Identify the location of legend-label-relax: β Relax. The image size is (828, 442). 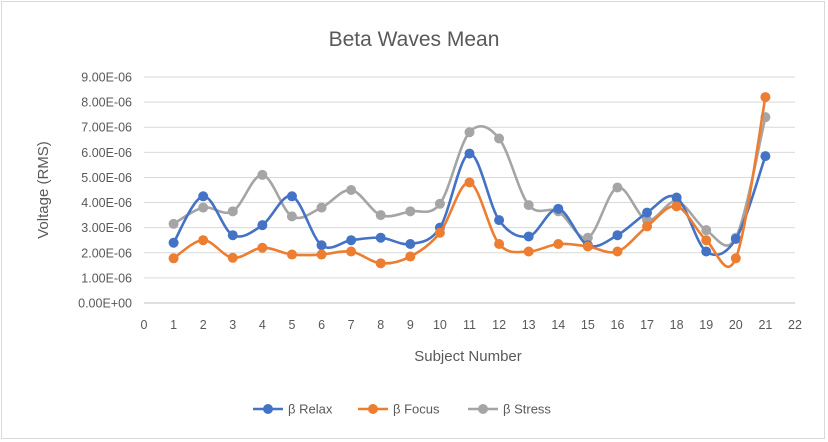
(310, 409).